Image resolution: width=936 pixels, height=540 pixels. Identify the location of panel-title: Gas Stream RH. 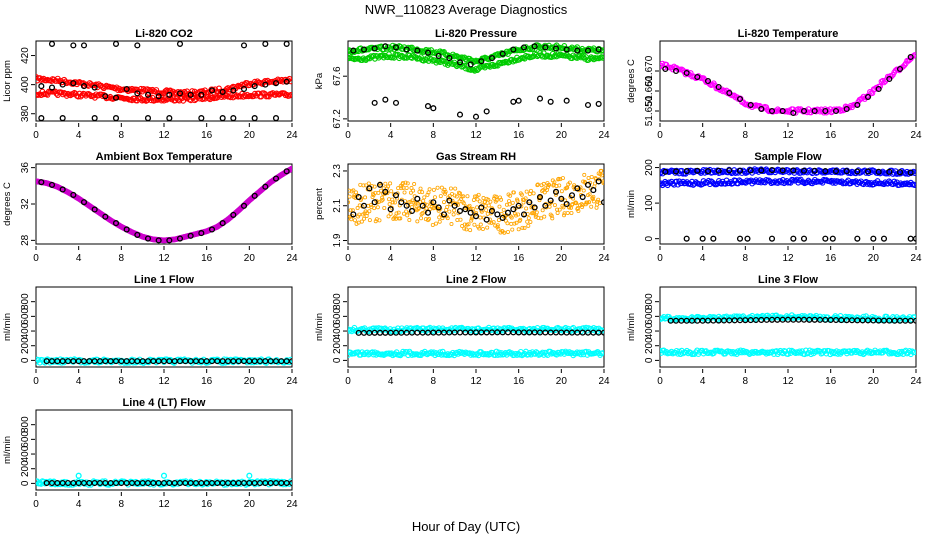
(476, 157).